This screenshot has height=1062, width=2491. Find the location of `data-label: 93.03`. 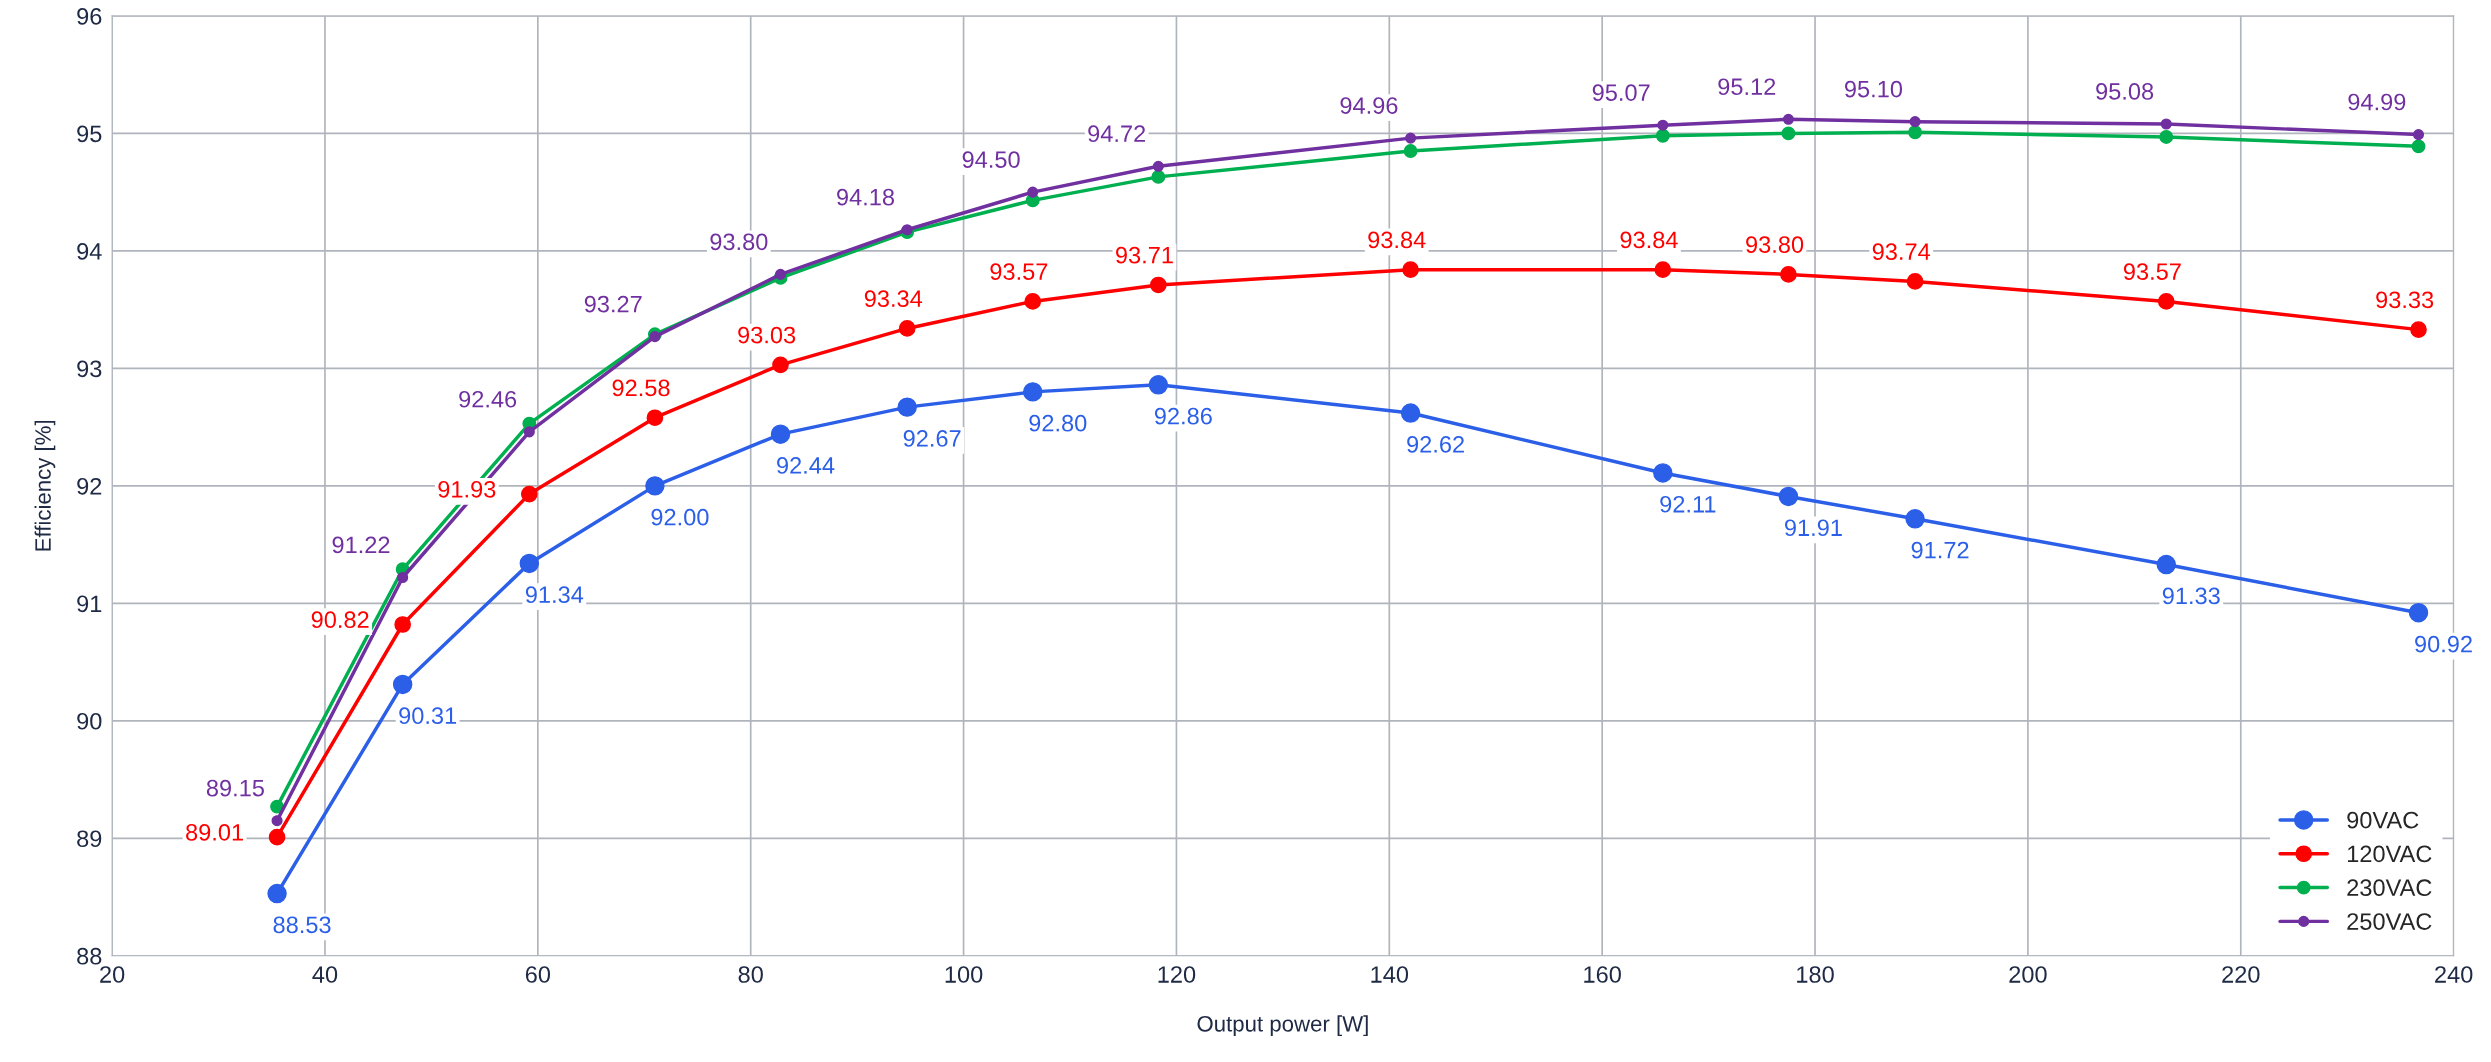

data-label: 93.03 is located at coordinates (767, 335).